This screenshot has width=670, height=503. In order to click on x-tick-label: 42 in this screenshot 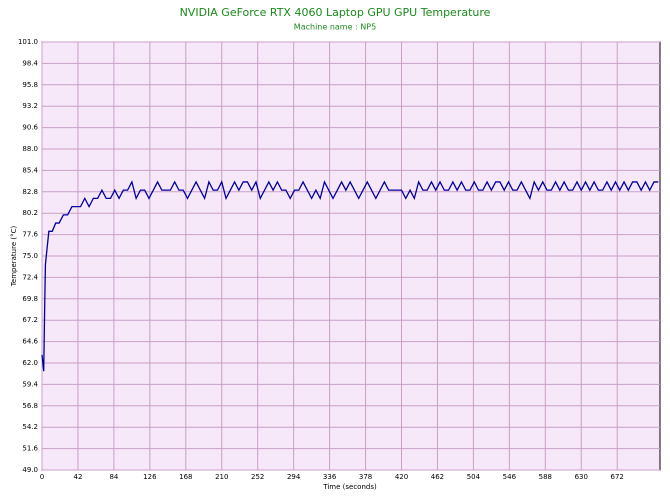, I will do `click(77, 477)`.